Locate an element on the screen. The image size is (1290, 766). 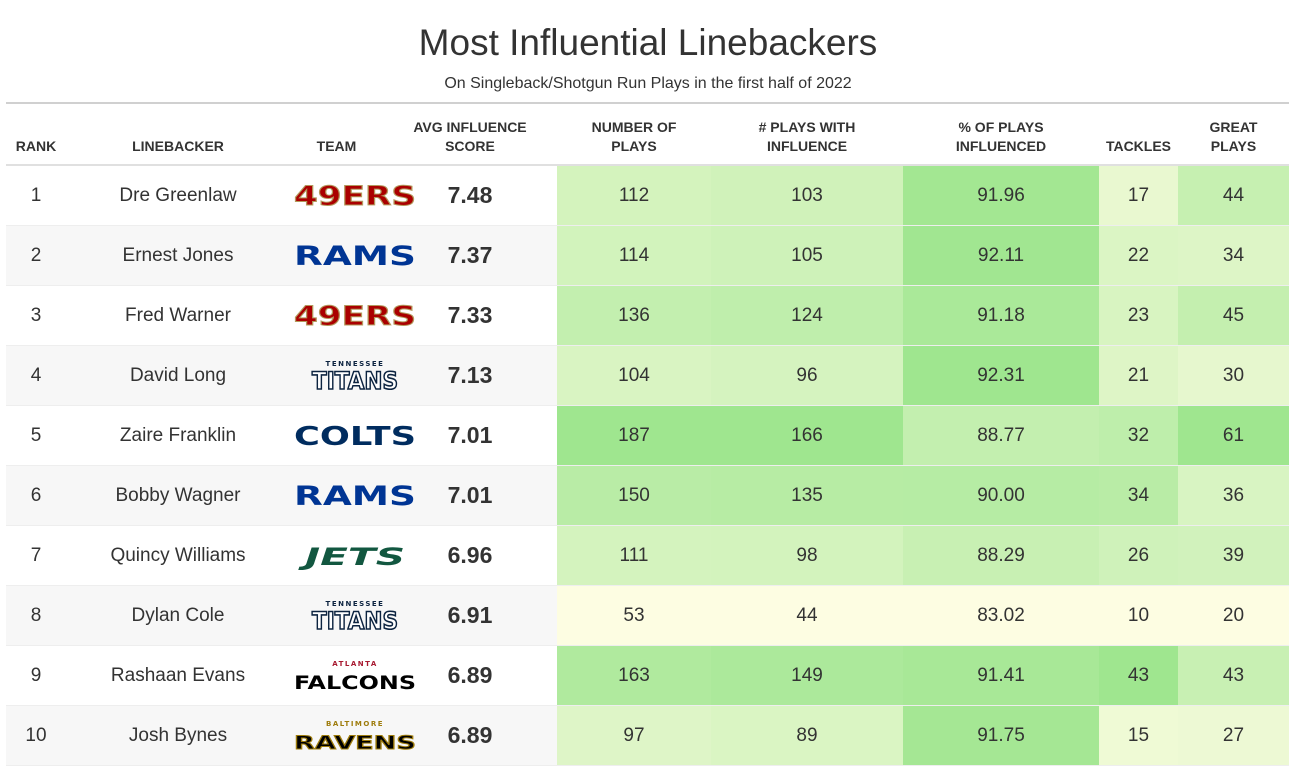
header-linebacker: LINEBACKER is located at coordinates (178, 135).